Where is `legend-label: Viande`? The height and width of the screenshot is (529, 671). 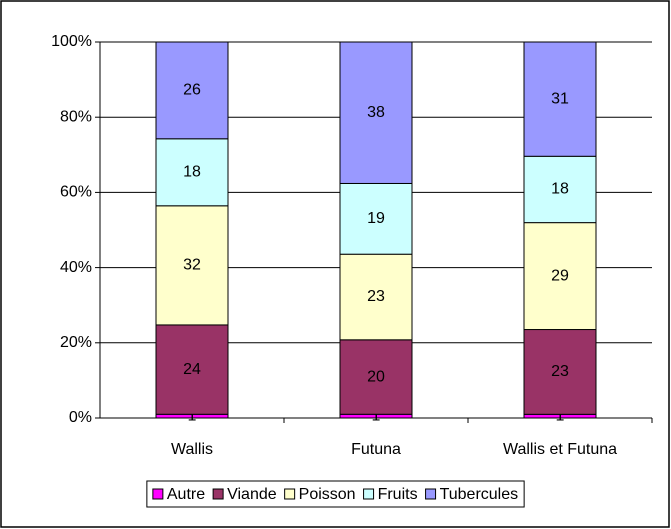 legend-label: Viande is located at coordinates (252, 494).